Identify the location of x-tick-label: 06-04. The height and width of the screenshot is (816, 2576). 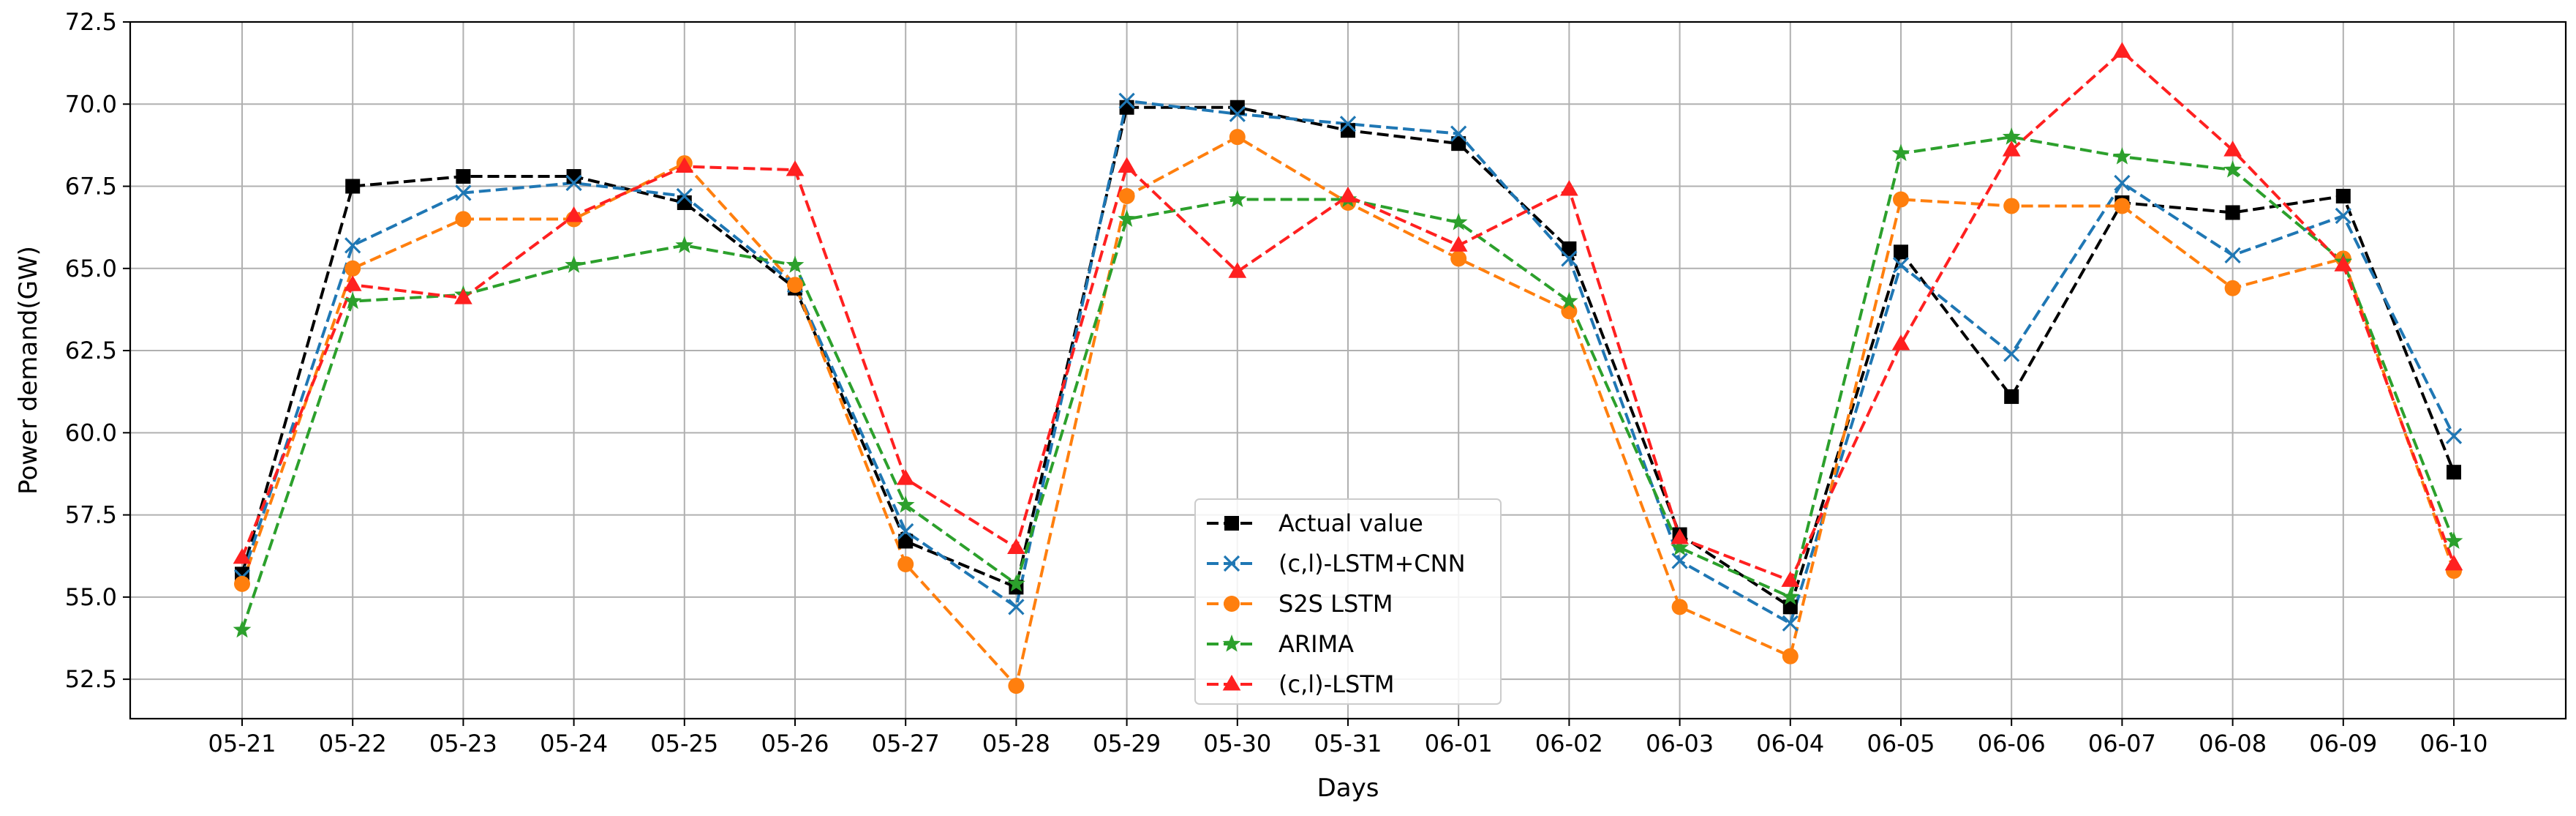
(1790, 743).